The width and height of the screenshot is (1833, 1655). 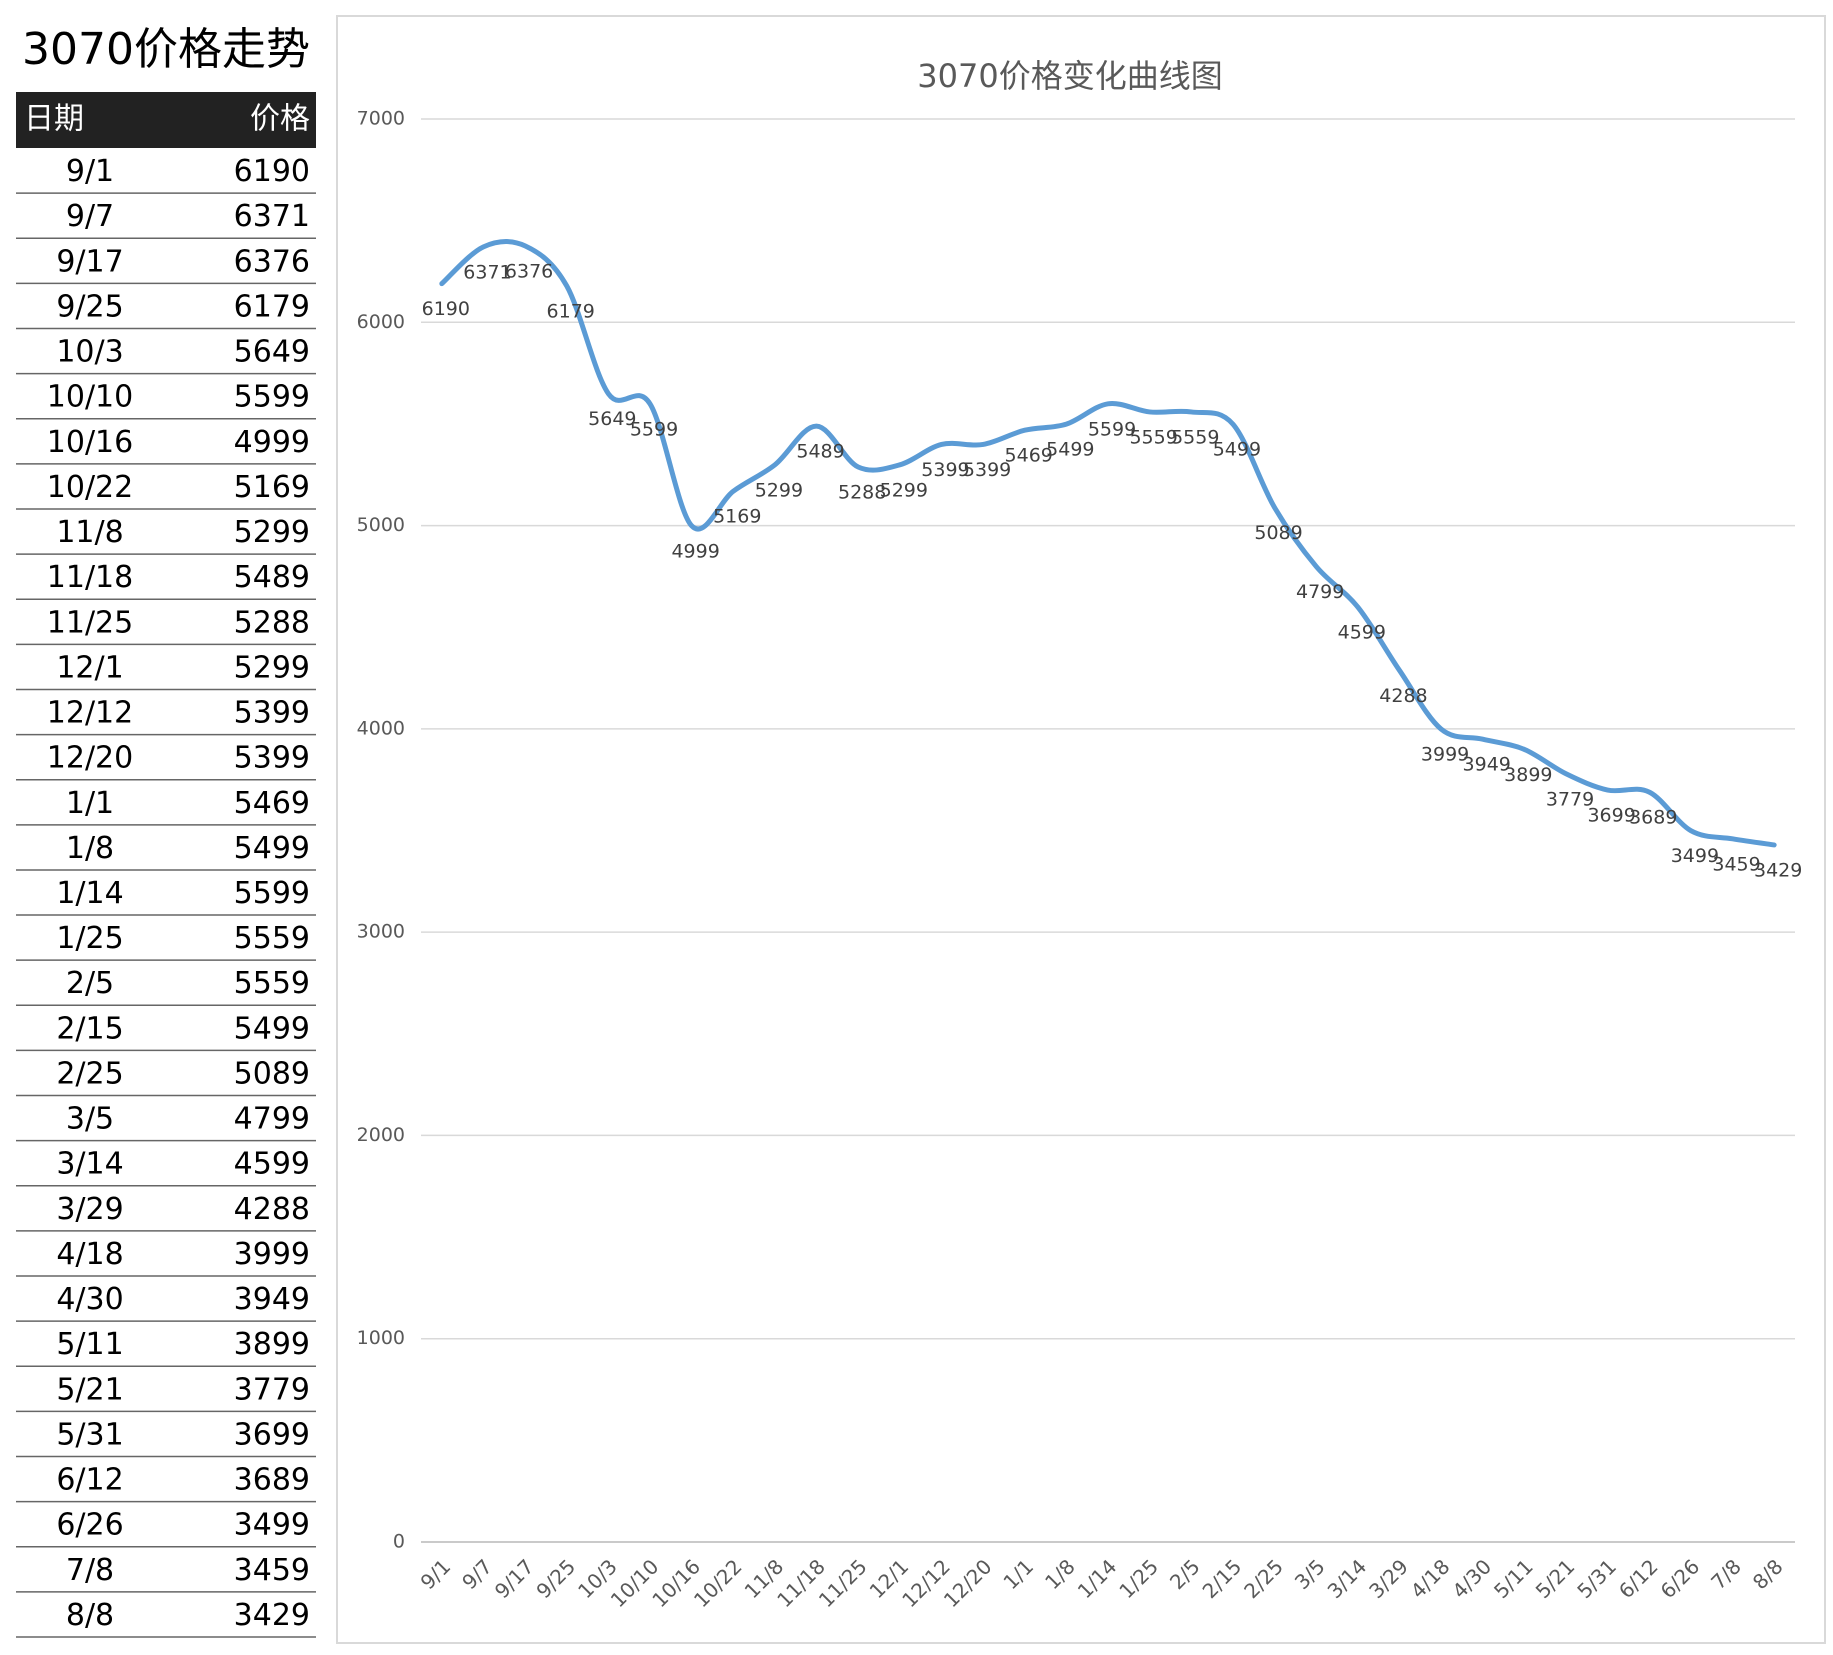 What do you see at coordinates (89, 893) in the screenshot?
I see `table-date: 1/14` at bounding box center [89, 893].